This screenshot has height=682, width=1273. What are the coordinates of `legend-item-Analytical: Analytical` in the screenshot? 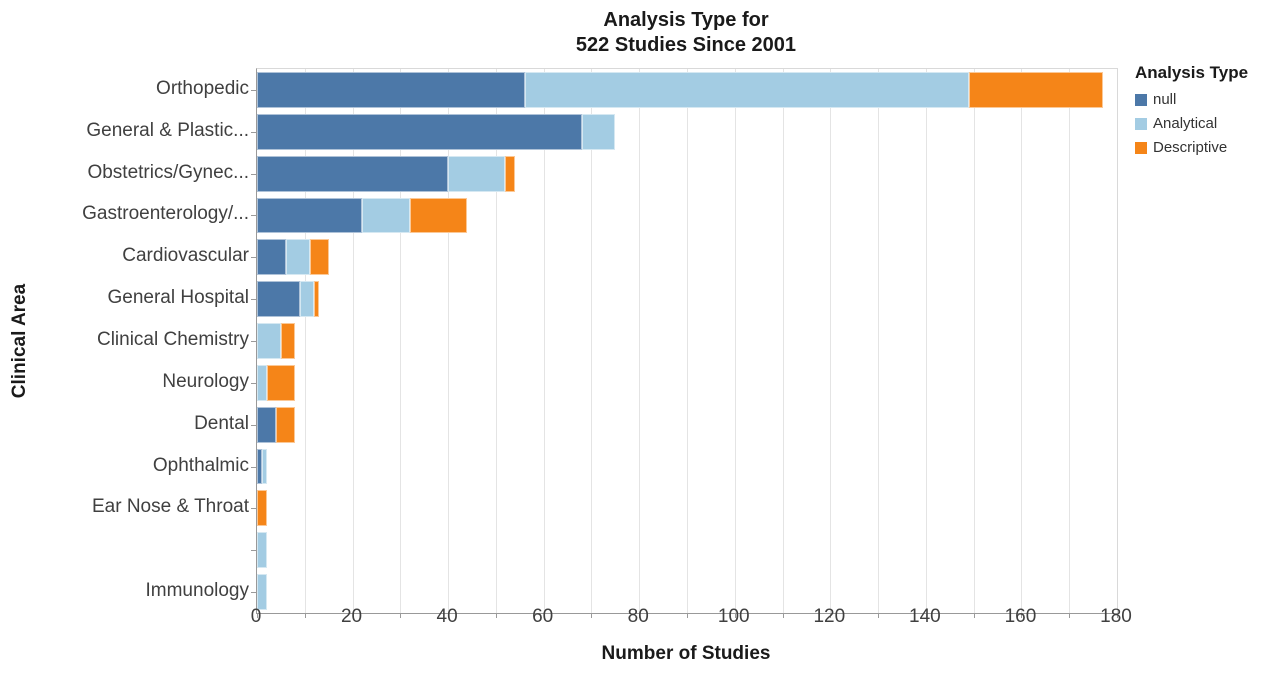 It's located at (1191, 123).